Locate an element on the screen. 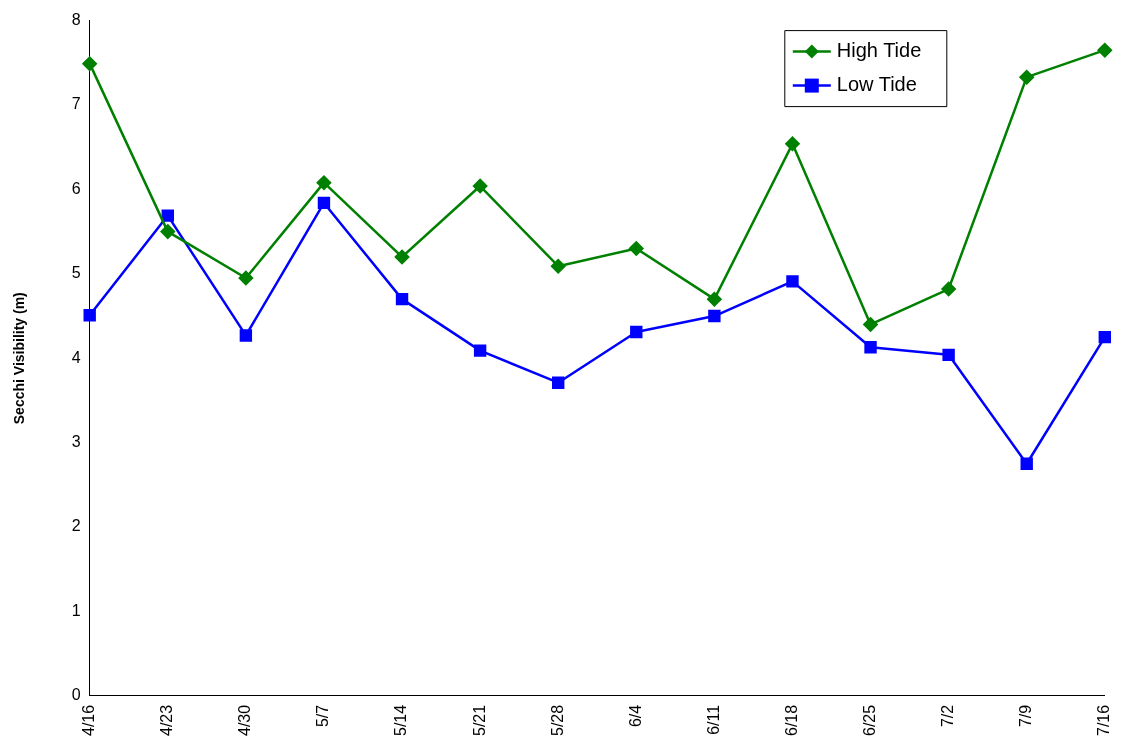 Image resolution: width=1135 pixels, height=747 pixels. x-tick-label: 7/16 is located at coordinates (1104, 720).